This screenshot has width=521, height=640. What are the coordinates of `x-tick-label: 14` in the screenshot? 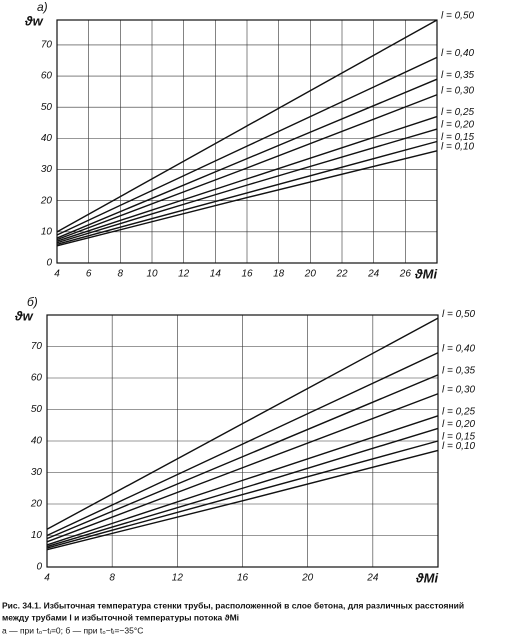 It's located at (216, 274).